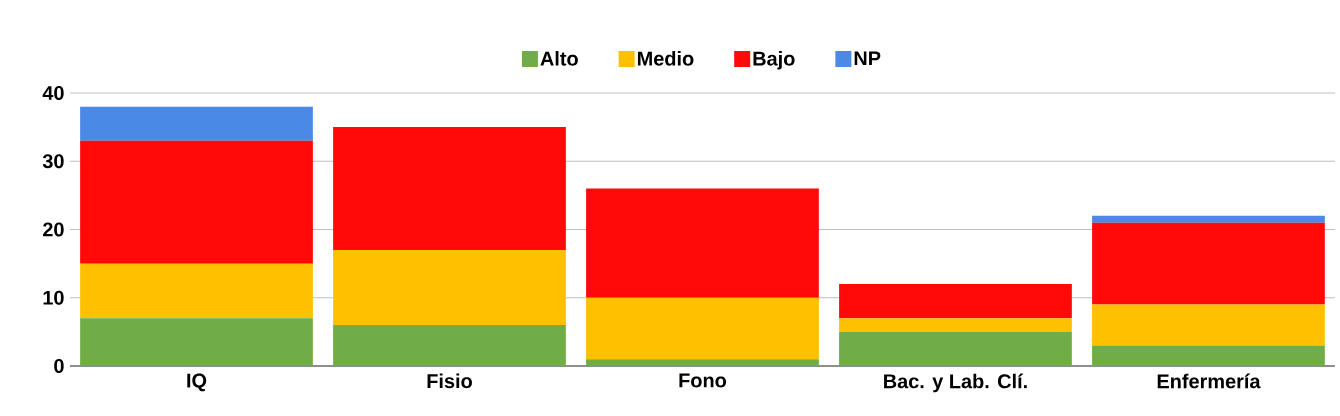 Image resolution: width=1340 pixels, height=416 pixels. I want to click on y-tick-label: 10, so click(53, 297).